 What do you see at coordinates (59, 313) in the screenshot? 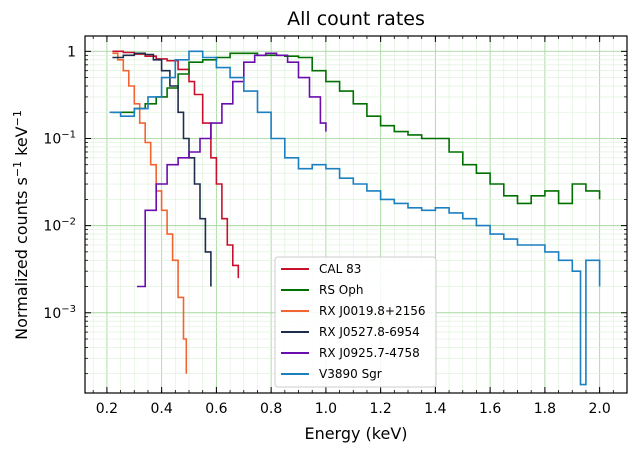
I see `y-tick-label: 10⁻³` at bounding box center [59, 313].